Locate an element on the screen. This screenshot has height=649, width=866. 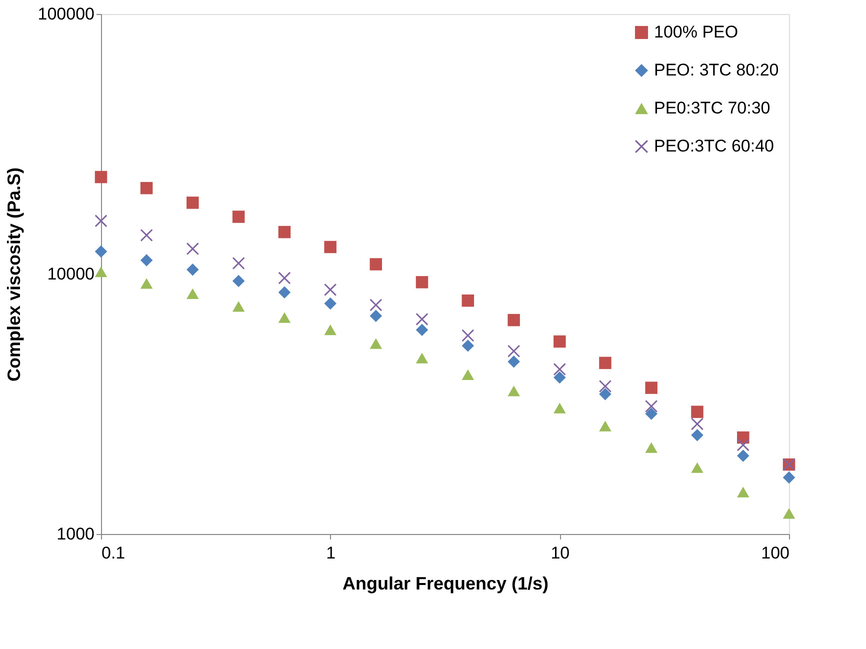
legend-label: PEO: 3TC 80:20 is located at coordinates (716, 70).